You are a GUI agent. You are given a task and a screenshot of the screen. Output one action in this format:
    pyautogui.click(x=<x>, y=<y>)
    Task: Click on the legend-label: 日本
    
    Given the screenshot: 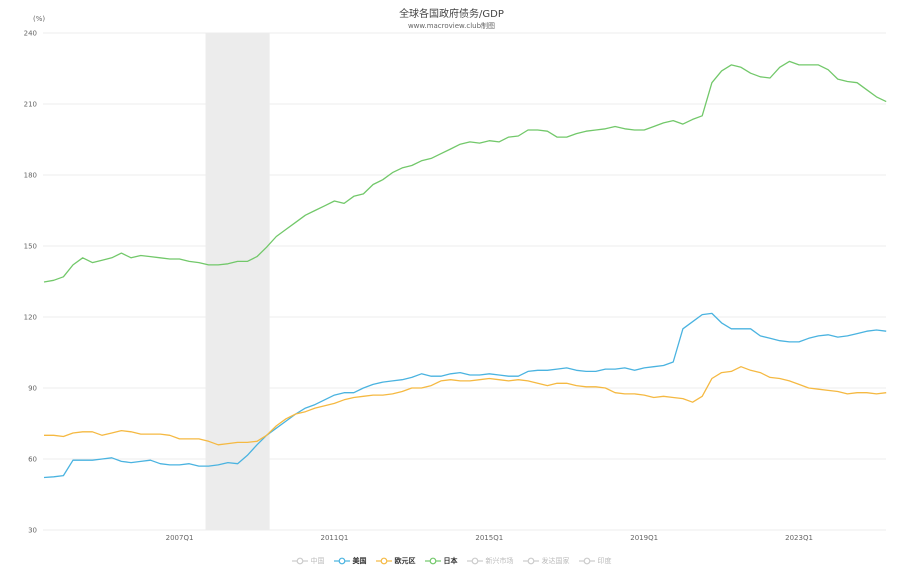 What is the action you would take?
    pyautogui.click(x=450, y=561)
    